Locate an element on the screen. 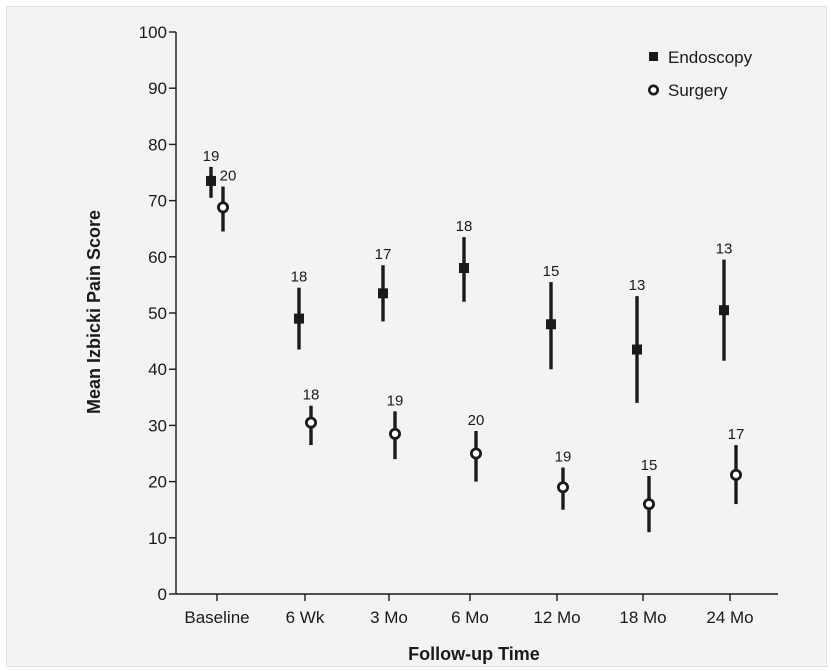  x-tick-label-1: 6 Wk is located at coordinates (305, 617).